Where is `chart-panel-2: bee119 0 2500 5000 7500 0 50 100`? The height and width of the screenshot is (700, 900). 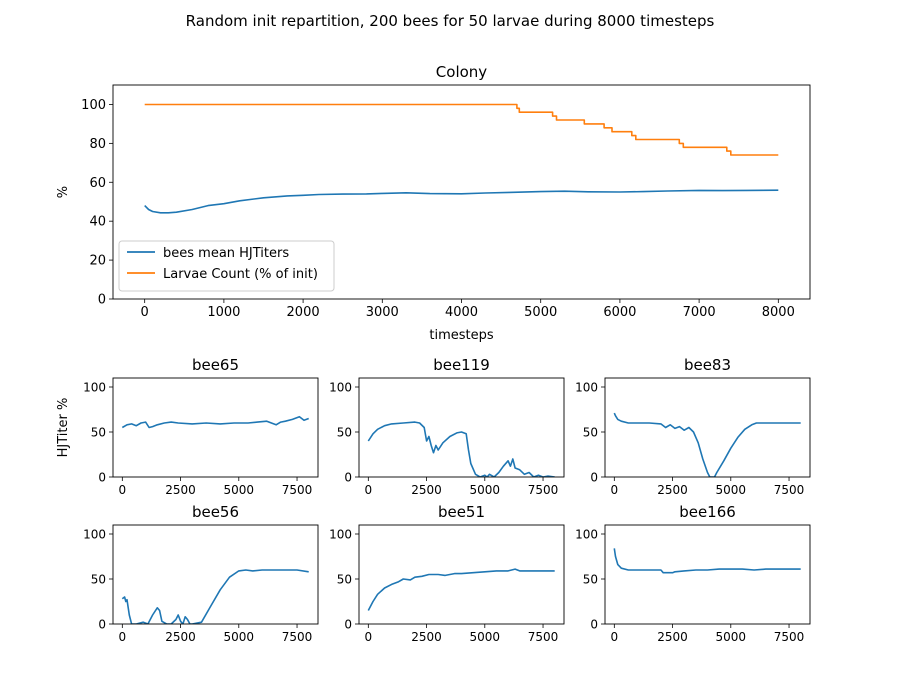 chart-panel-2: bee119 0 2500 5000 7500 0 50 100 is located at coordinates (447, 426).